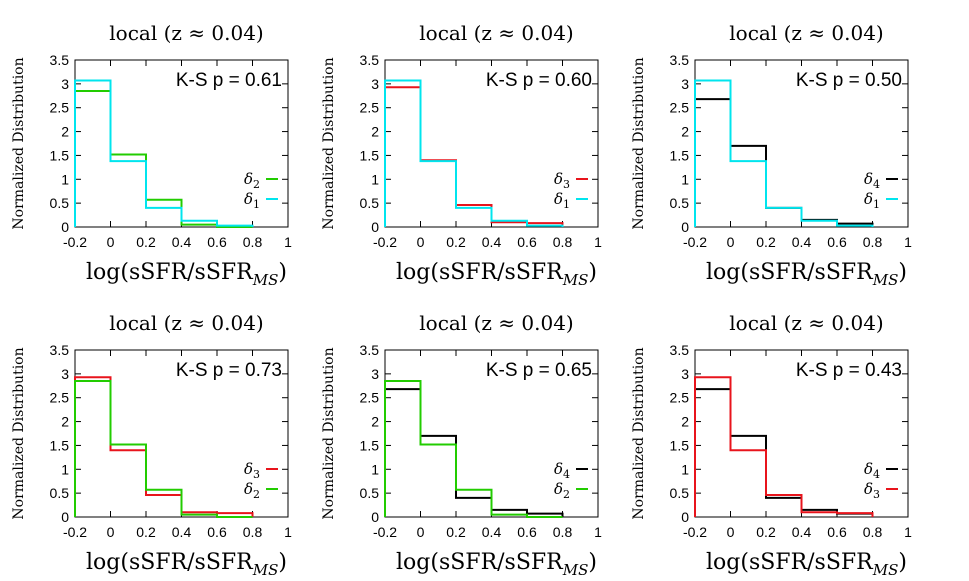 The height and width of the screenshot is (581, 969). I want to click on ks-annotation: K-S p = 0.60, so click(539, 80).